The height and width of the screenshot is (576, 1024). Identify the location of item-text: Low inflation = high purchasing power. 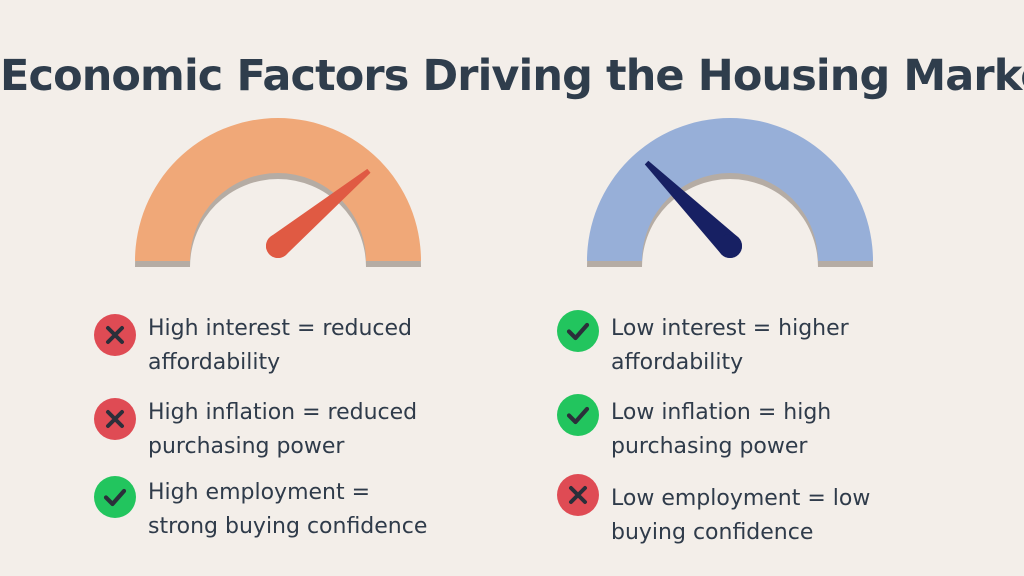
(776, 430).